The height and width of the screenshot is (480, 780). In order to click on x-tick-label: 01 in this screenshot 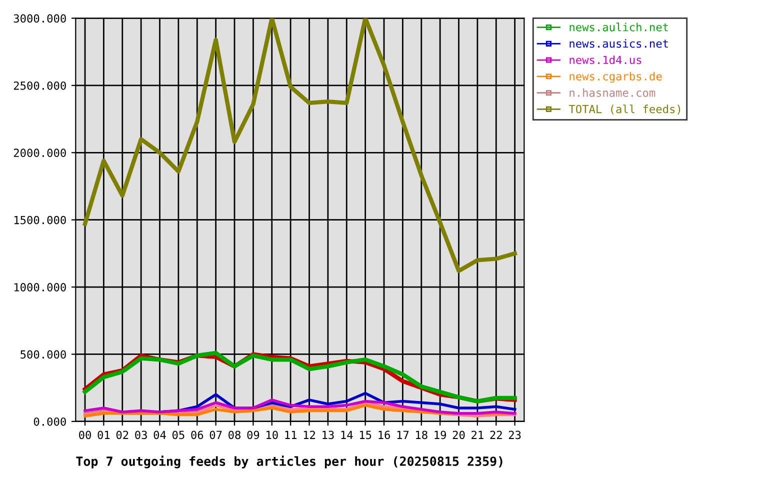, I will do `click(104, 435)`.